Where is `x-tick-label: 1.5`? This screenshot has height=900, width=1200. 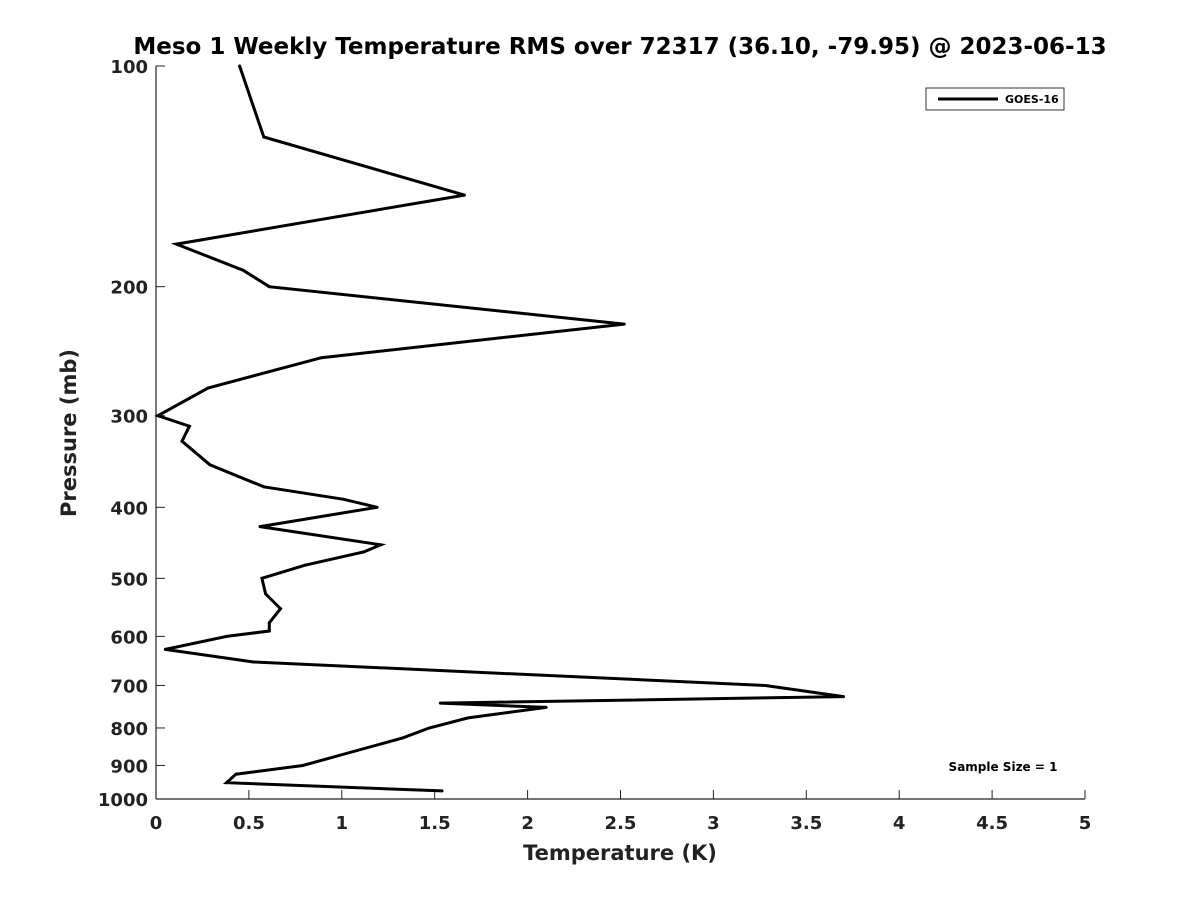
x-tick-label: 1.5 is located at coordinates (435, 823).